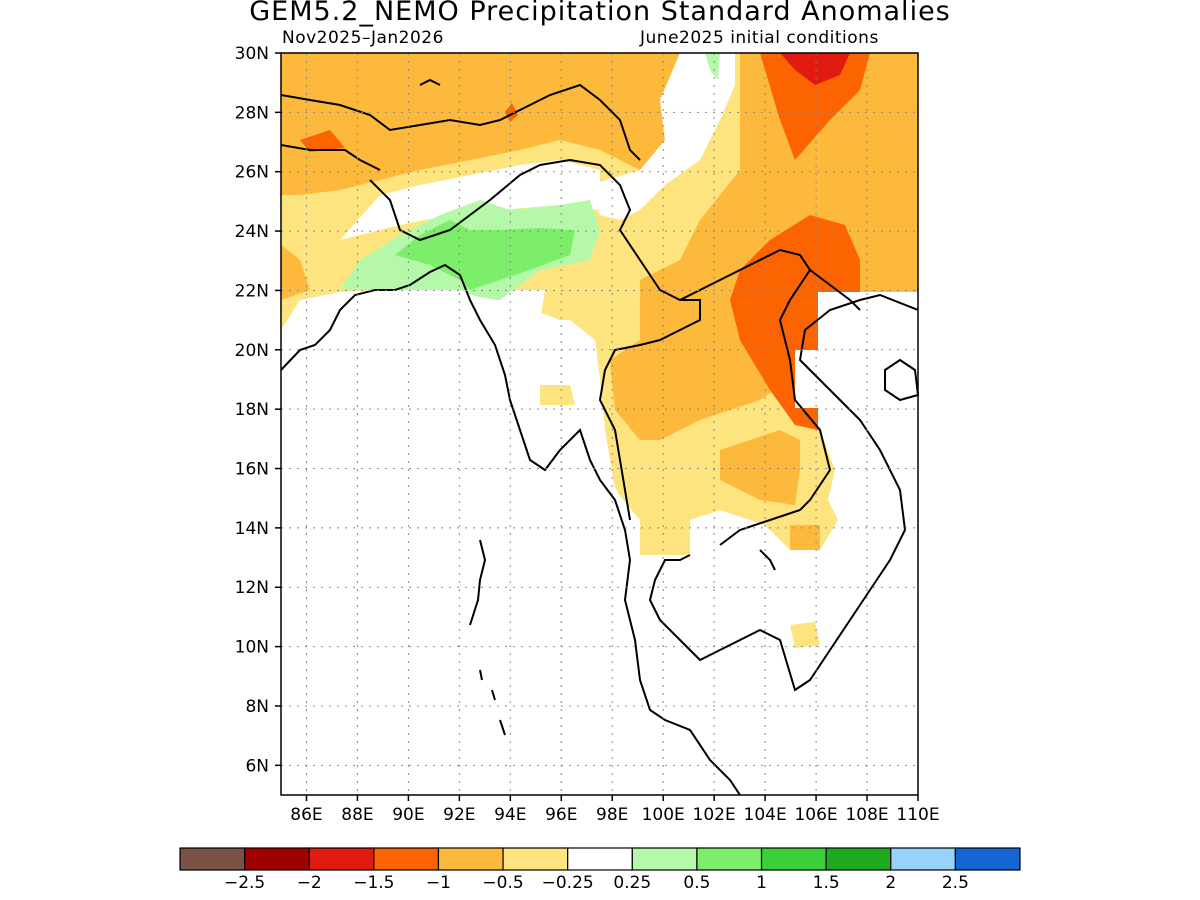  Describe the element at coordinates (373, 883) in the screenshot. I see `legend-label: −1.5` at that location.